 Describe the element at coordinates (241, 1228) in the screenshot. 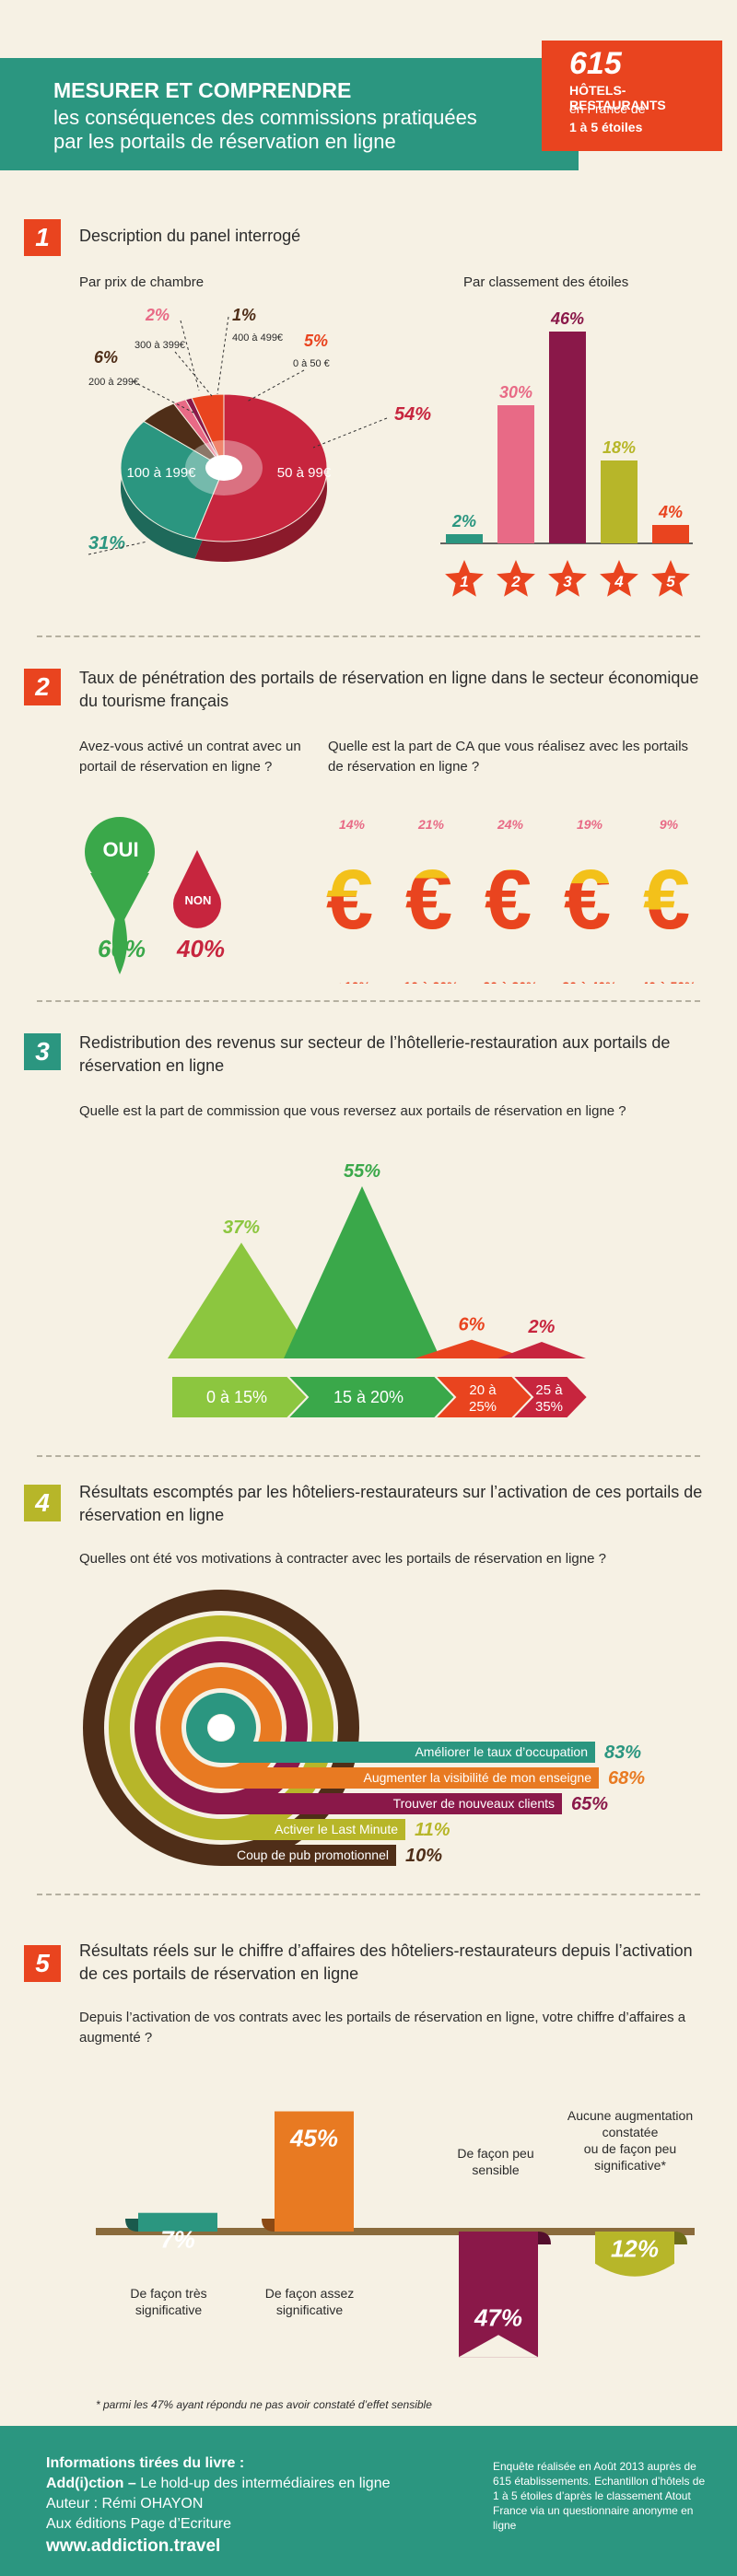

I see `commission-percent: 37%` at that location.